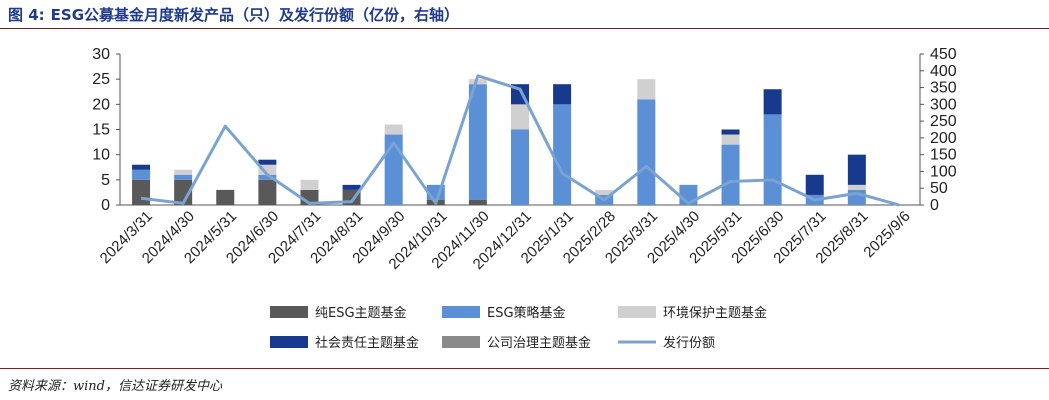 The width and height of the screenshot is (1049, 400). What do you see at coordinates (367, 343) in the screenshot?
I see `legend-label: 社会责任主题基金` at bounding box center [367, 343].